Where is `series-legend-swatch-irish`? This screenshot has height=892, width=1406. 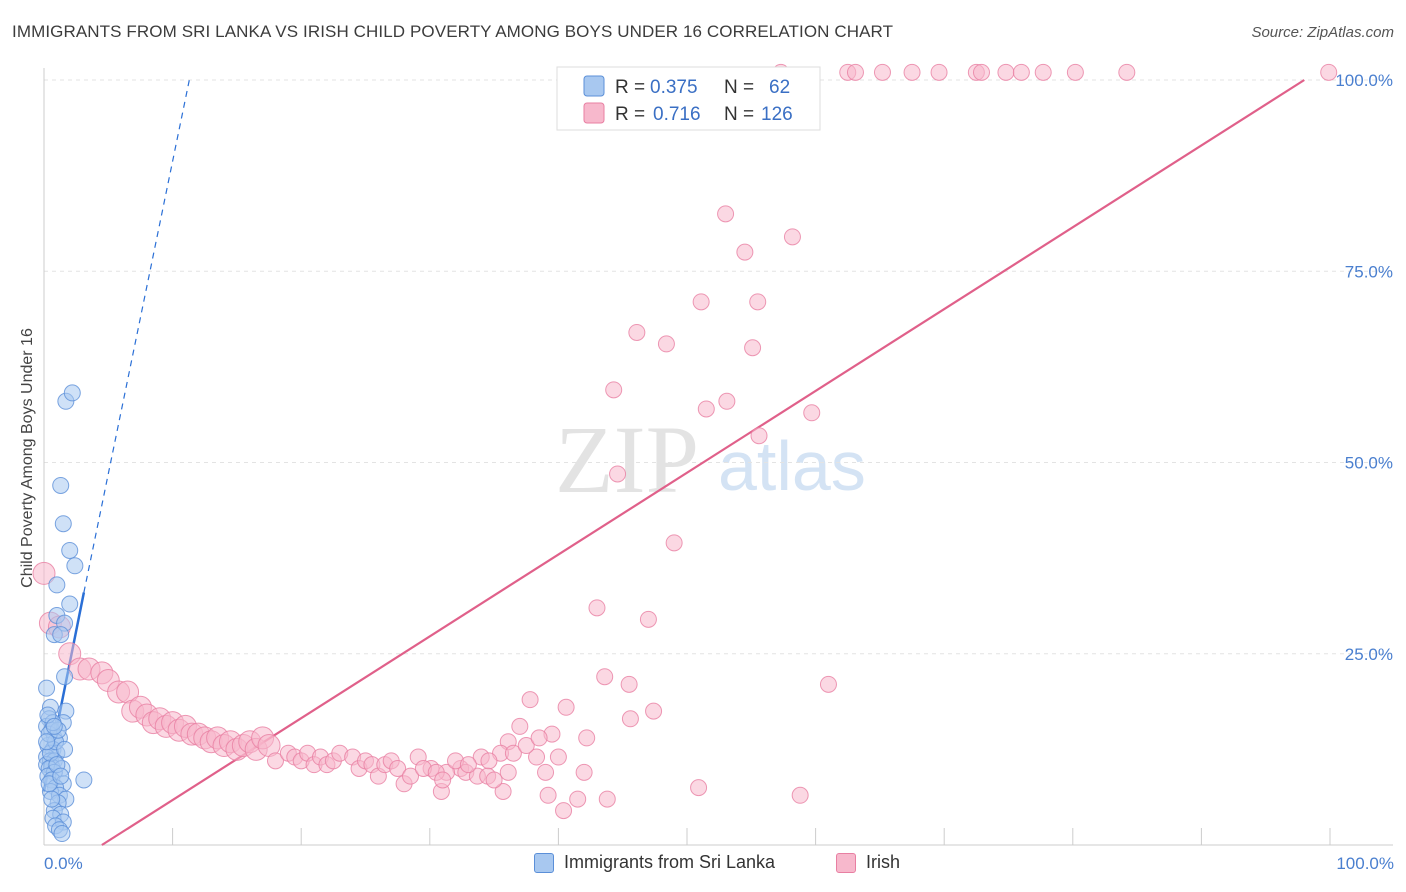 series-legend-swatch-irish is located at coordinates (846, 862).